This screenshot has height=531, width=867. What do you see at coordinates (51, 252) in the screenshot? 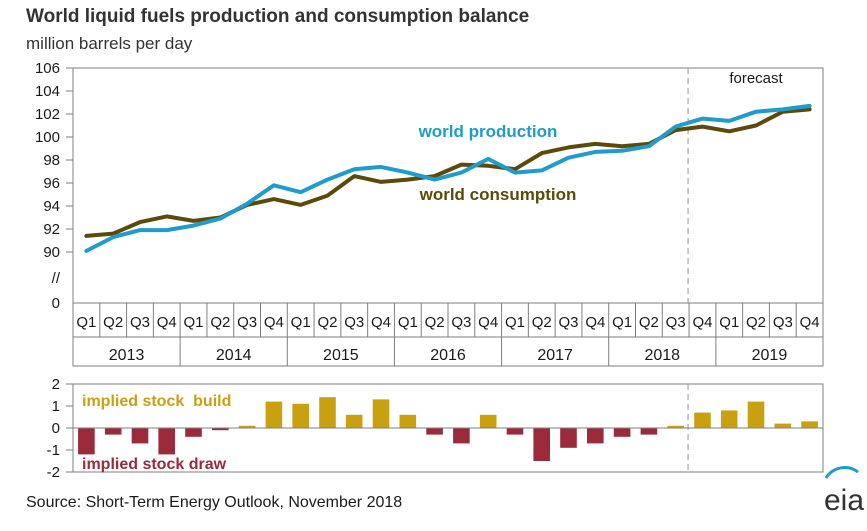
I see `y-tick-label: 90` at bounding box center [51, 252].